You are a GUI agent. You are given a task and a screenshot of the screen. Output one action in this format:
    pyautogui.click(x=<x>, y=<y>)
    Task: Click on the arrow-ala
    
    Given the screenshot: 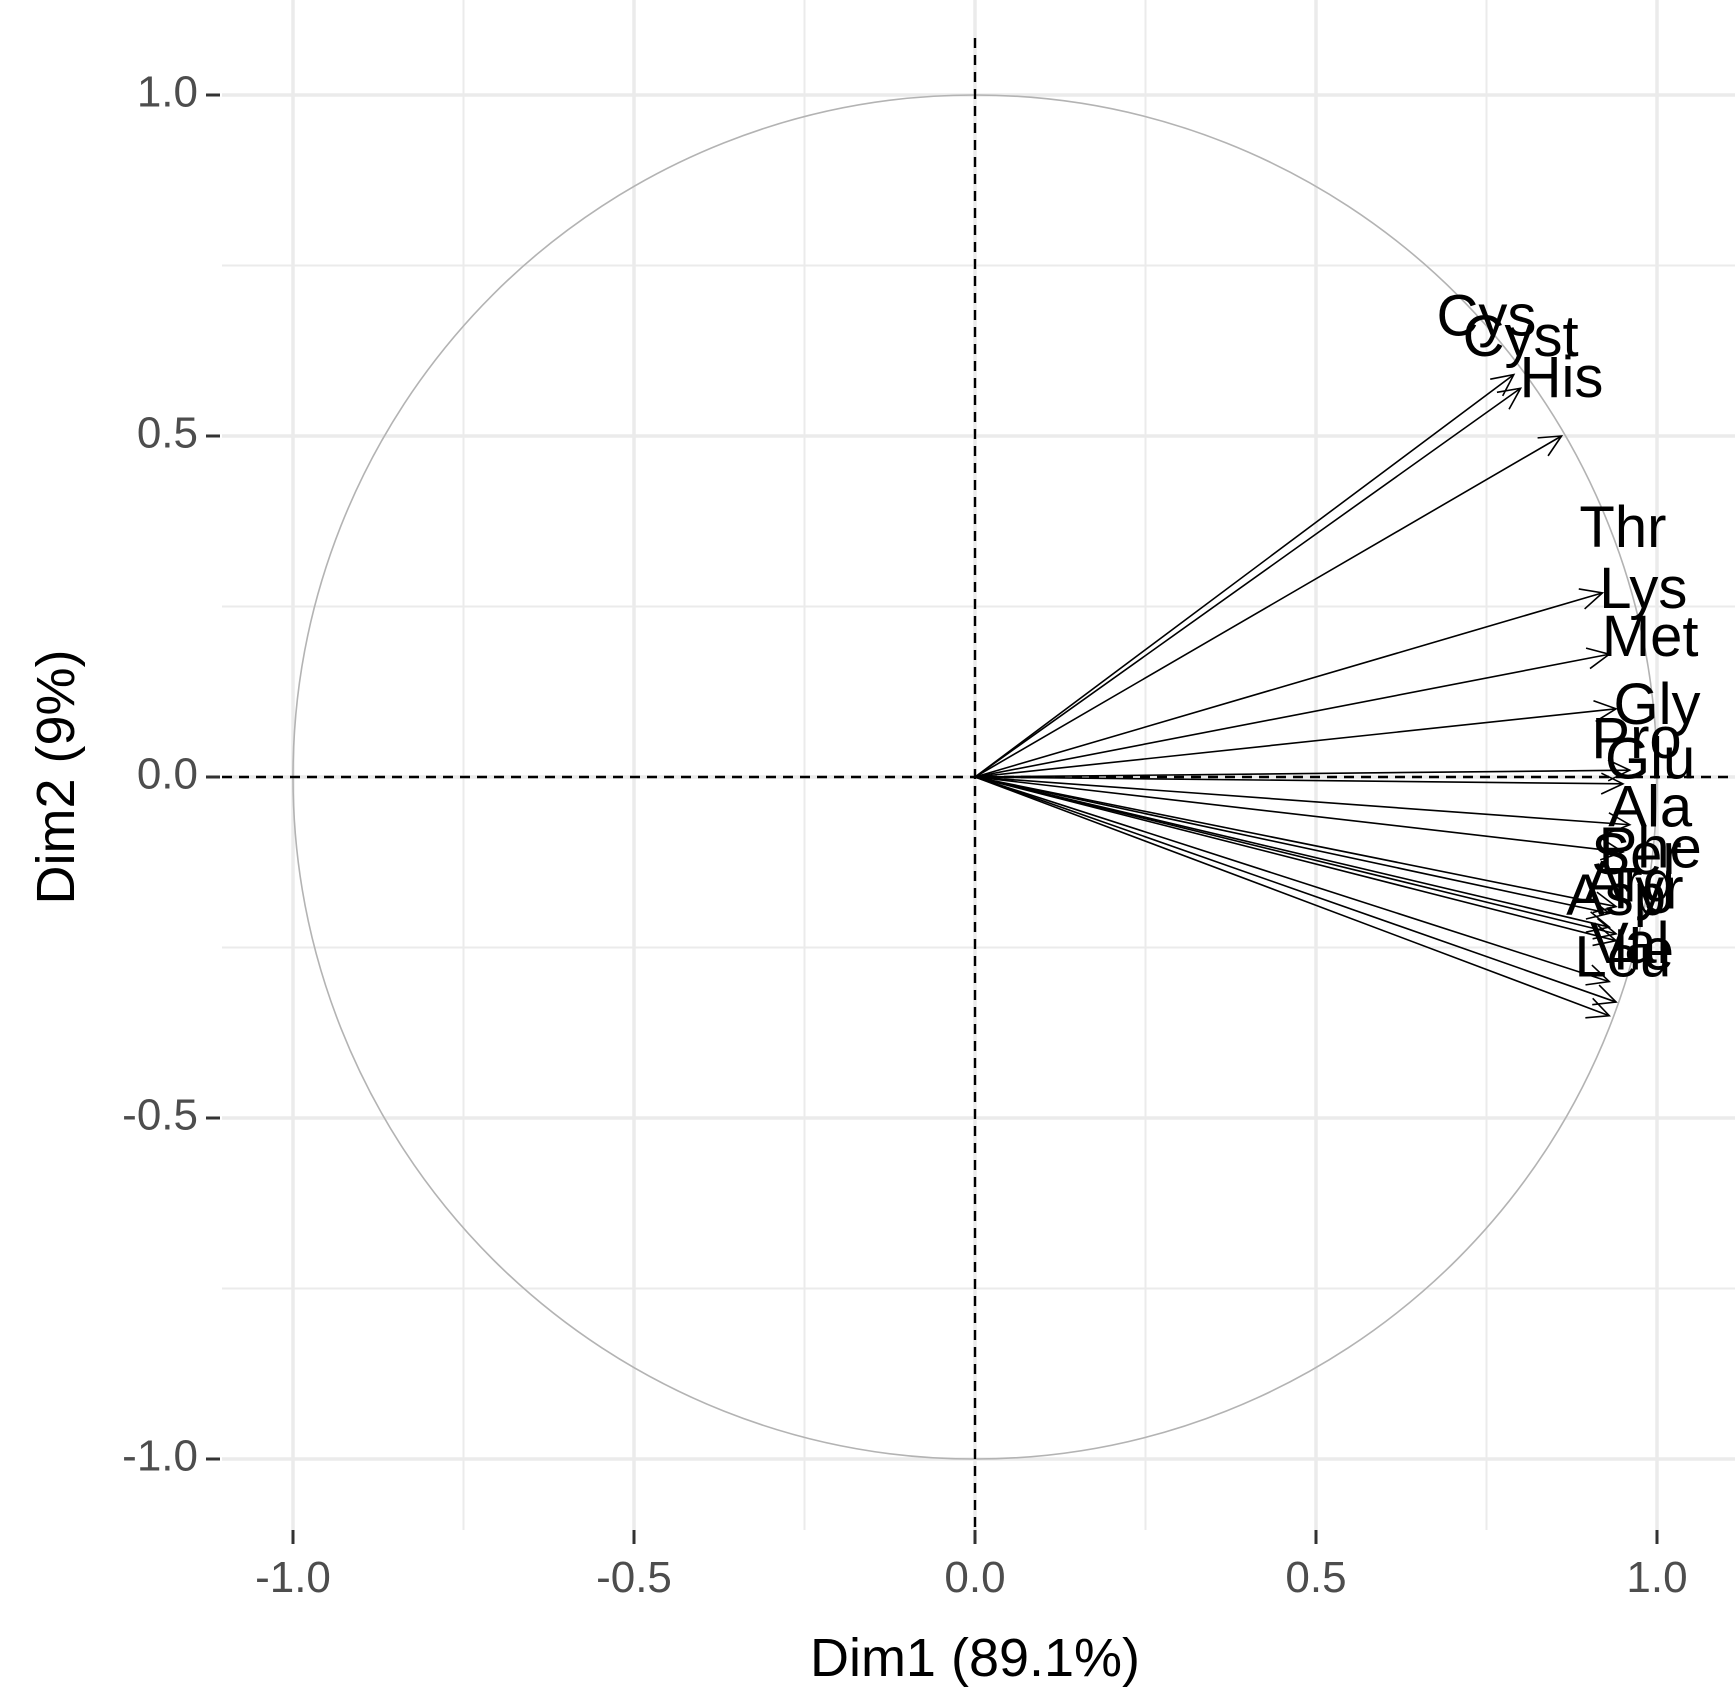 What is the action you would take?
    pyautogui.click(x=1299, y=818)
    